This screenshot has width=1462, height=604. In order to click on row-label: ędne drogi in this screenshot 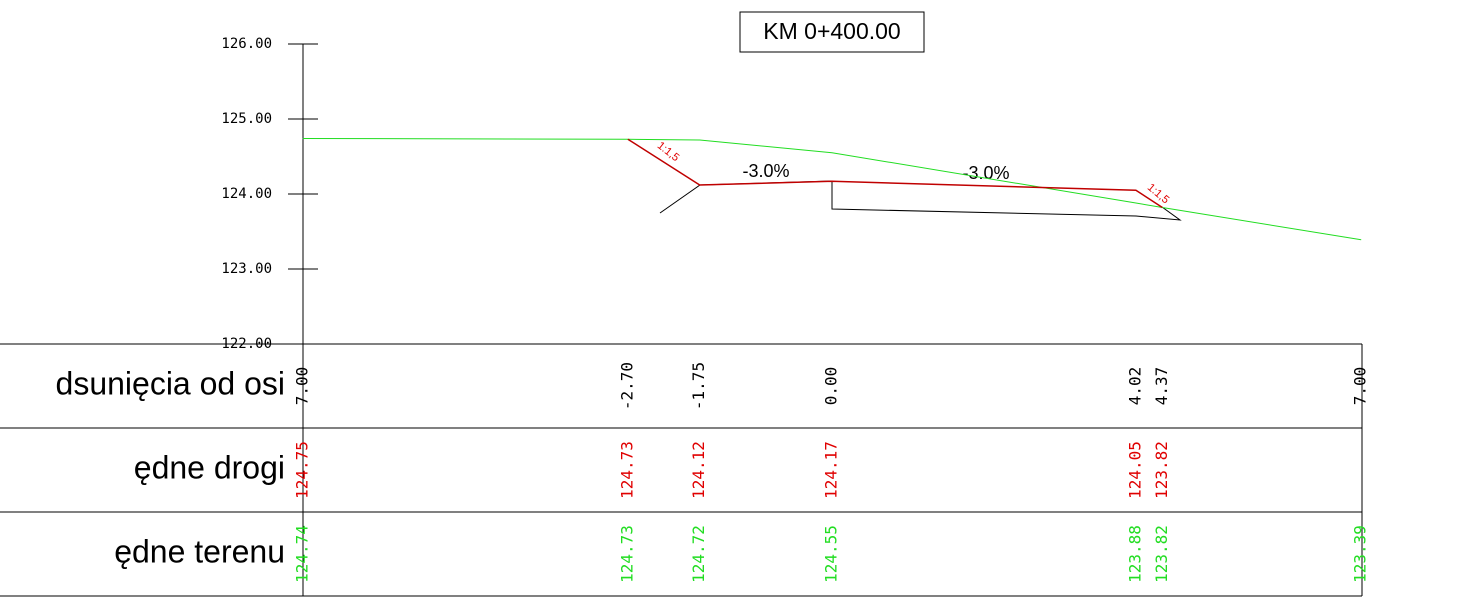, I will do `click(209, 467)`.